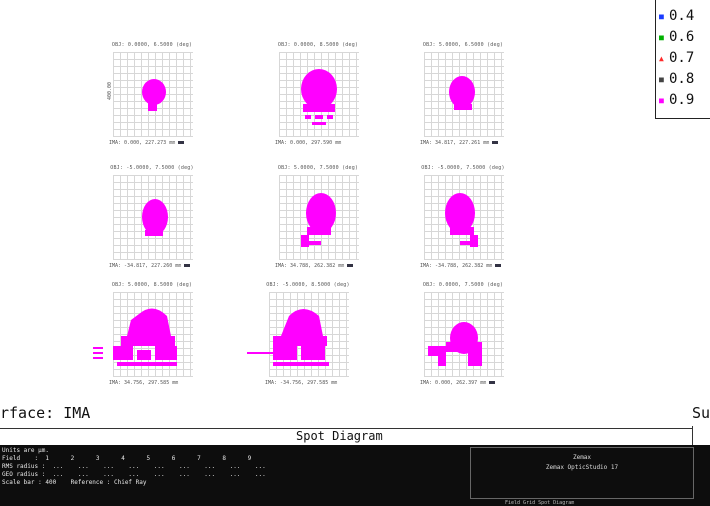  Describe the element at coordinates (463, 45) in the screenshot. I see `field-object-label: OBJ: 5.0000, 6.5000 (deg)` at that location.